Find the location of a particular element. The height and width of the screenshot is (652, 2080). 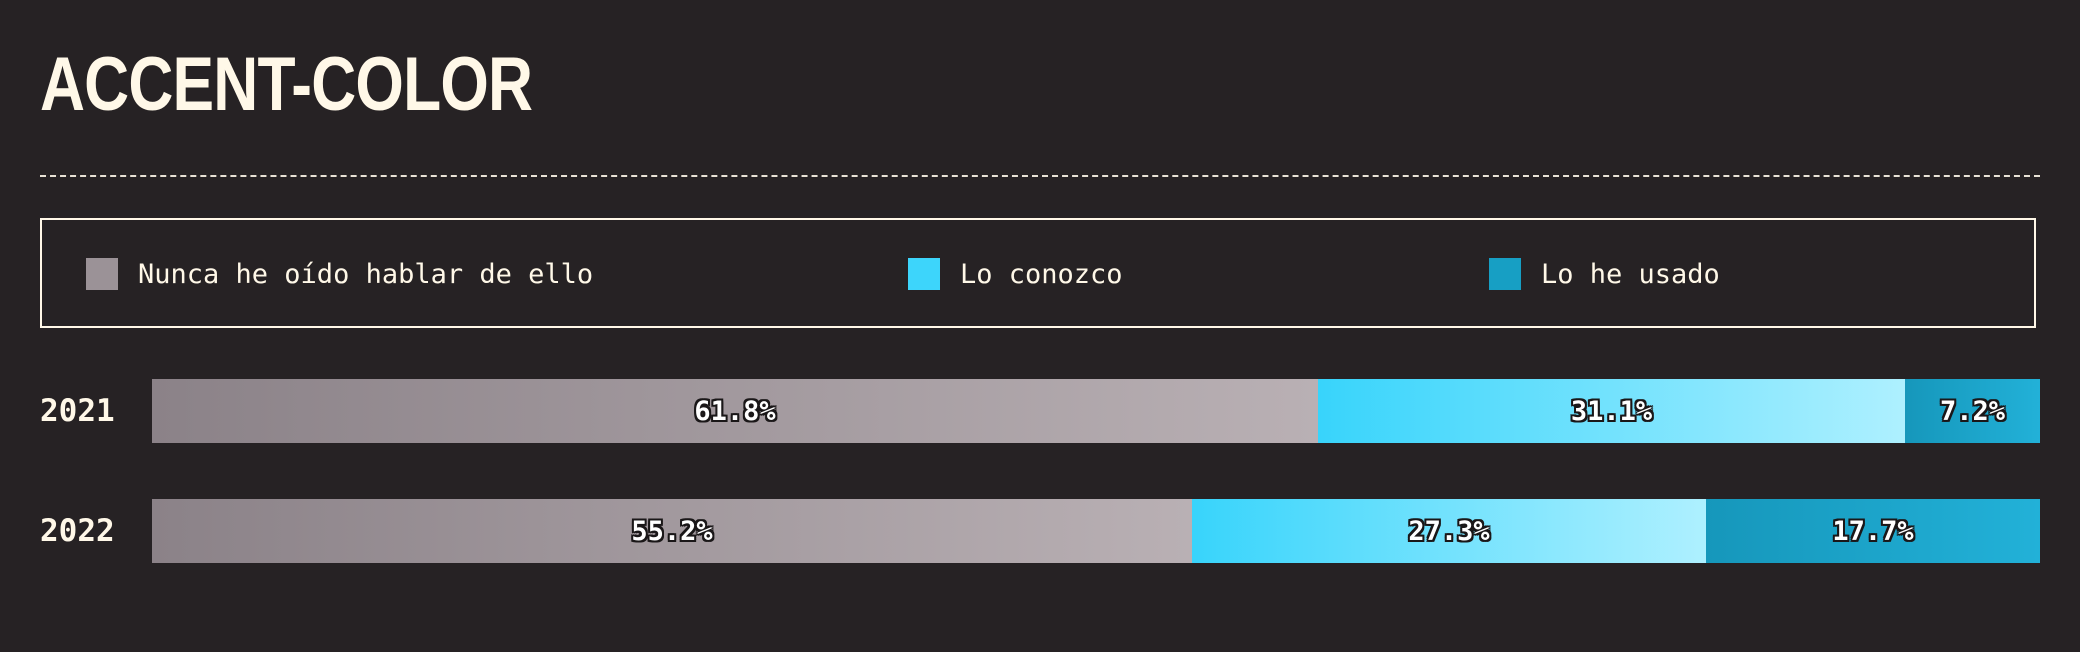

legend-label-used: Lo he usado is located at coordinates (1630, 274).